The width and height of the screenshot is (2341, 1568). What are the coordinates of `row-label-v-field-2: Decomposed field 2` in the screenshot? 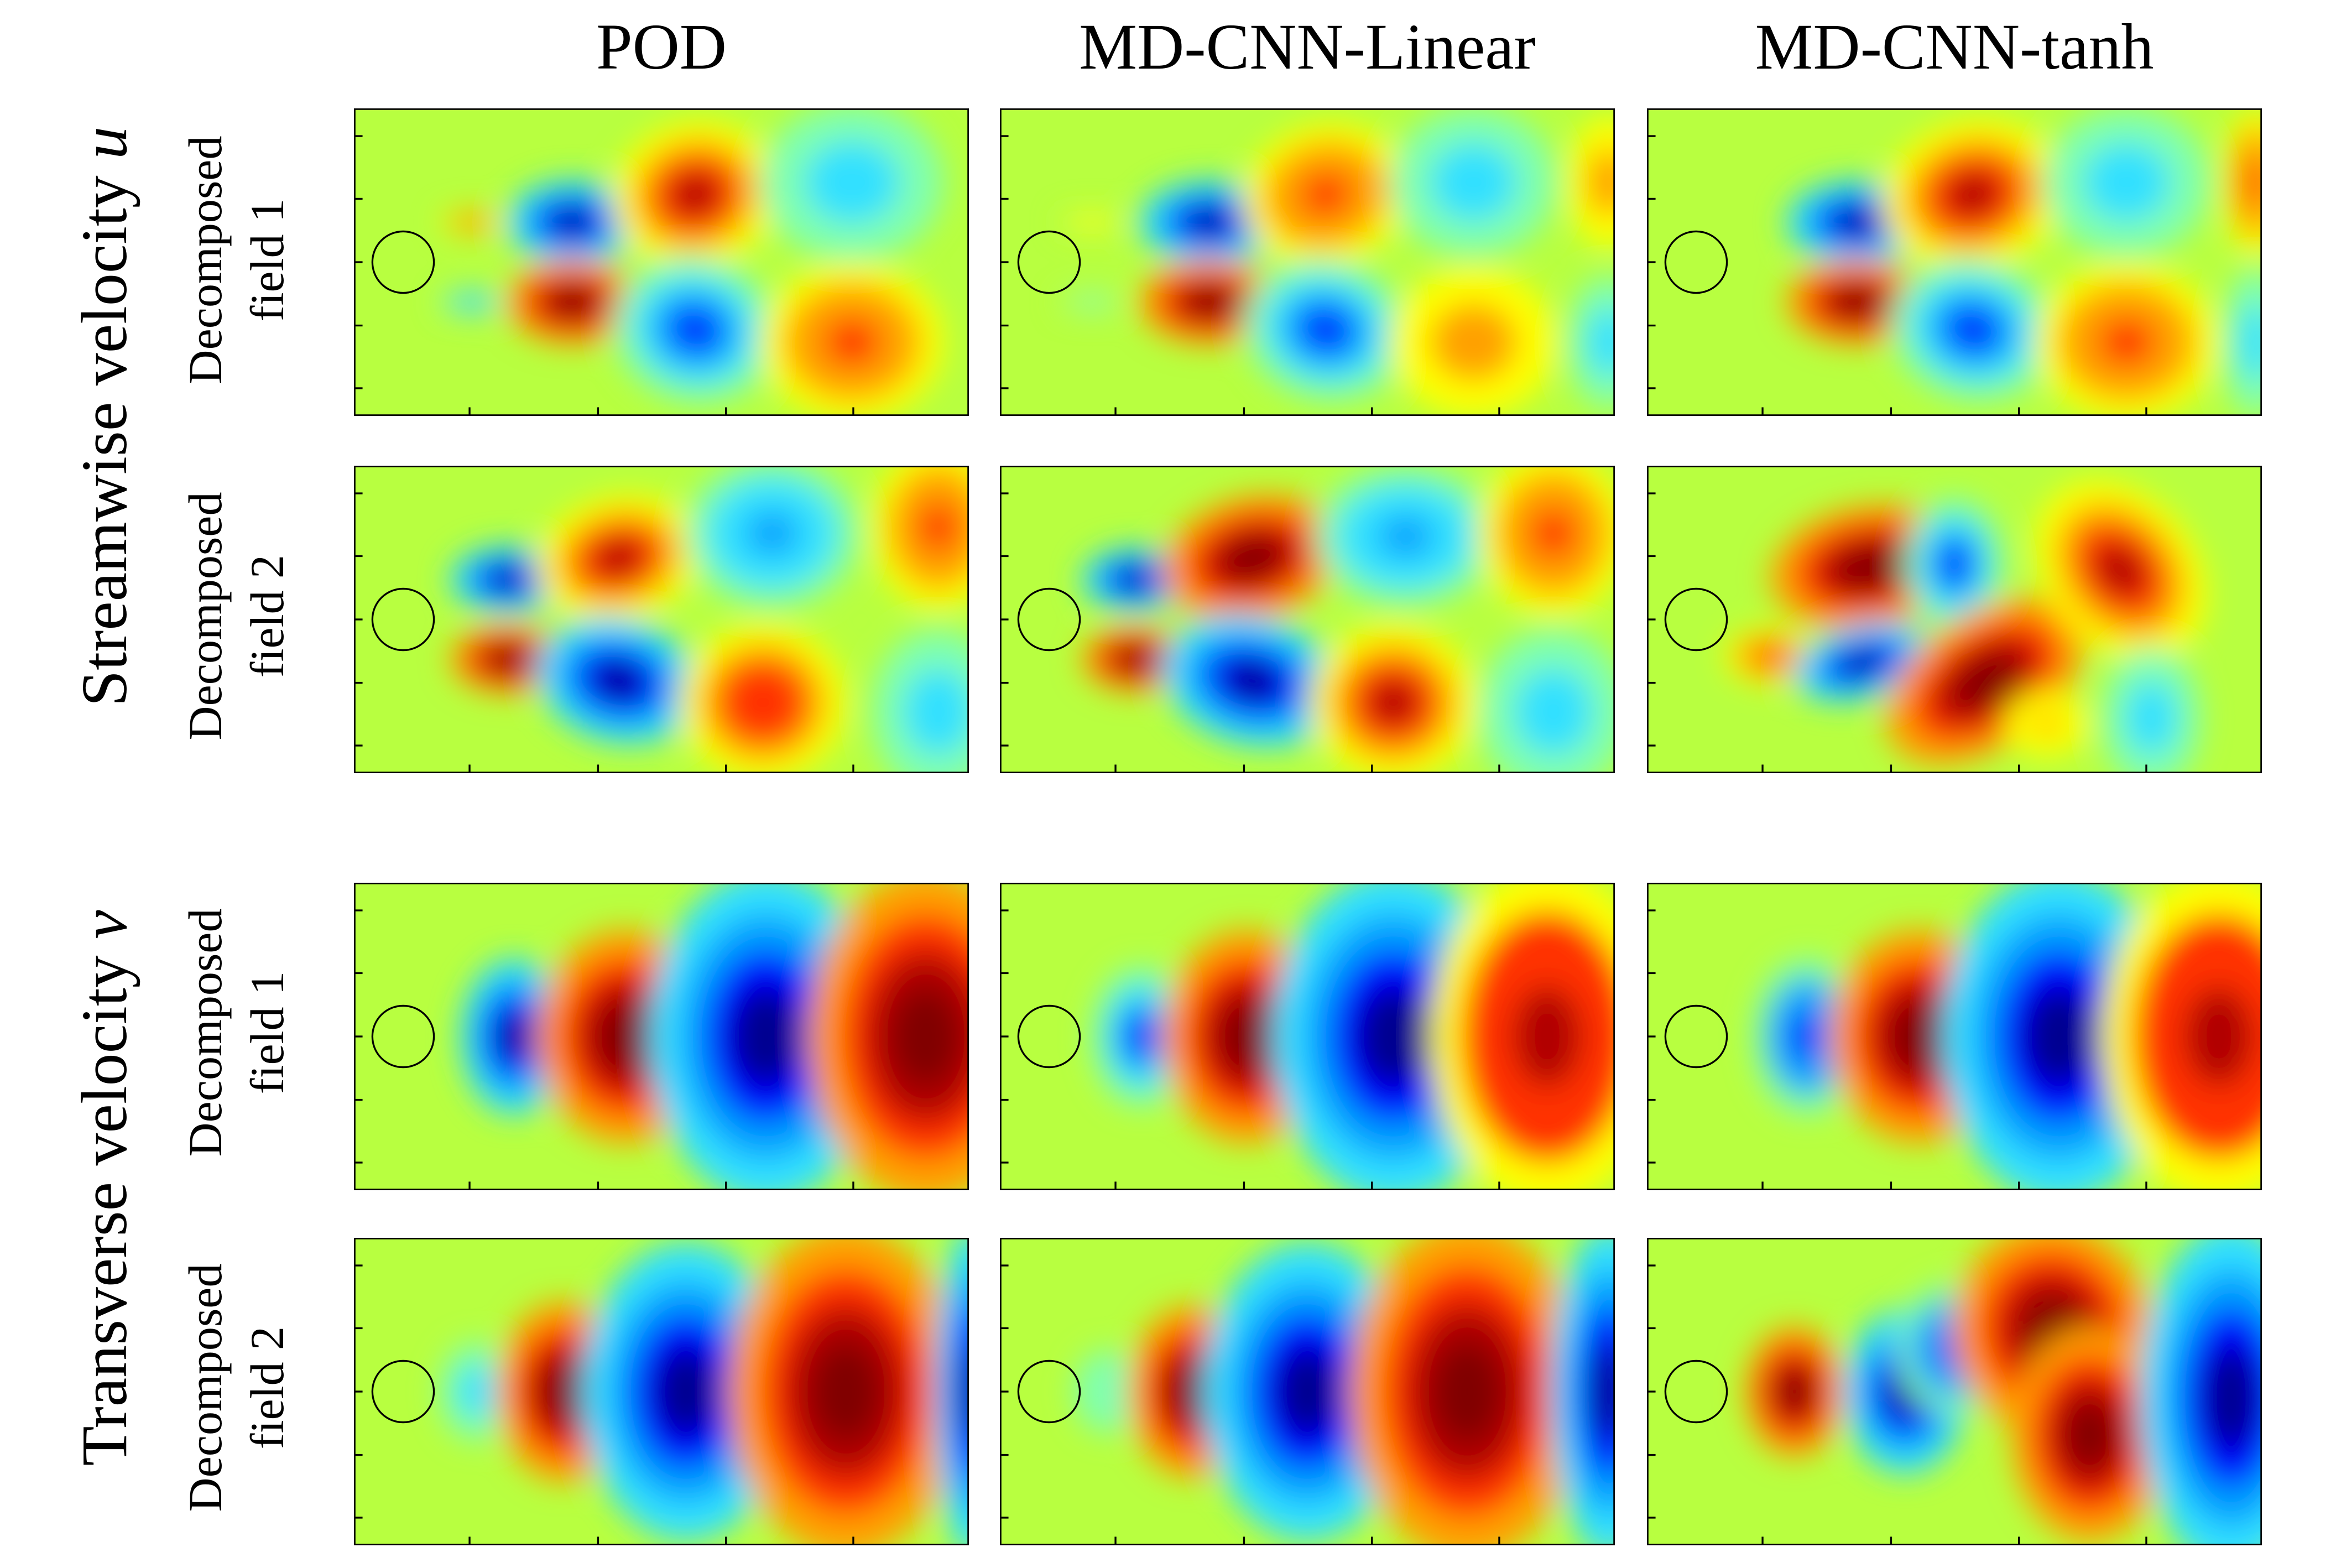 It's located at (236, 1387).